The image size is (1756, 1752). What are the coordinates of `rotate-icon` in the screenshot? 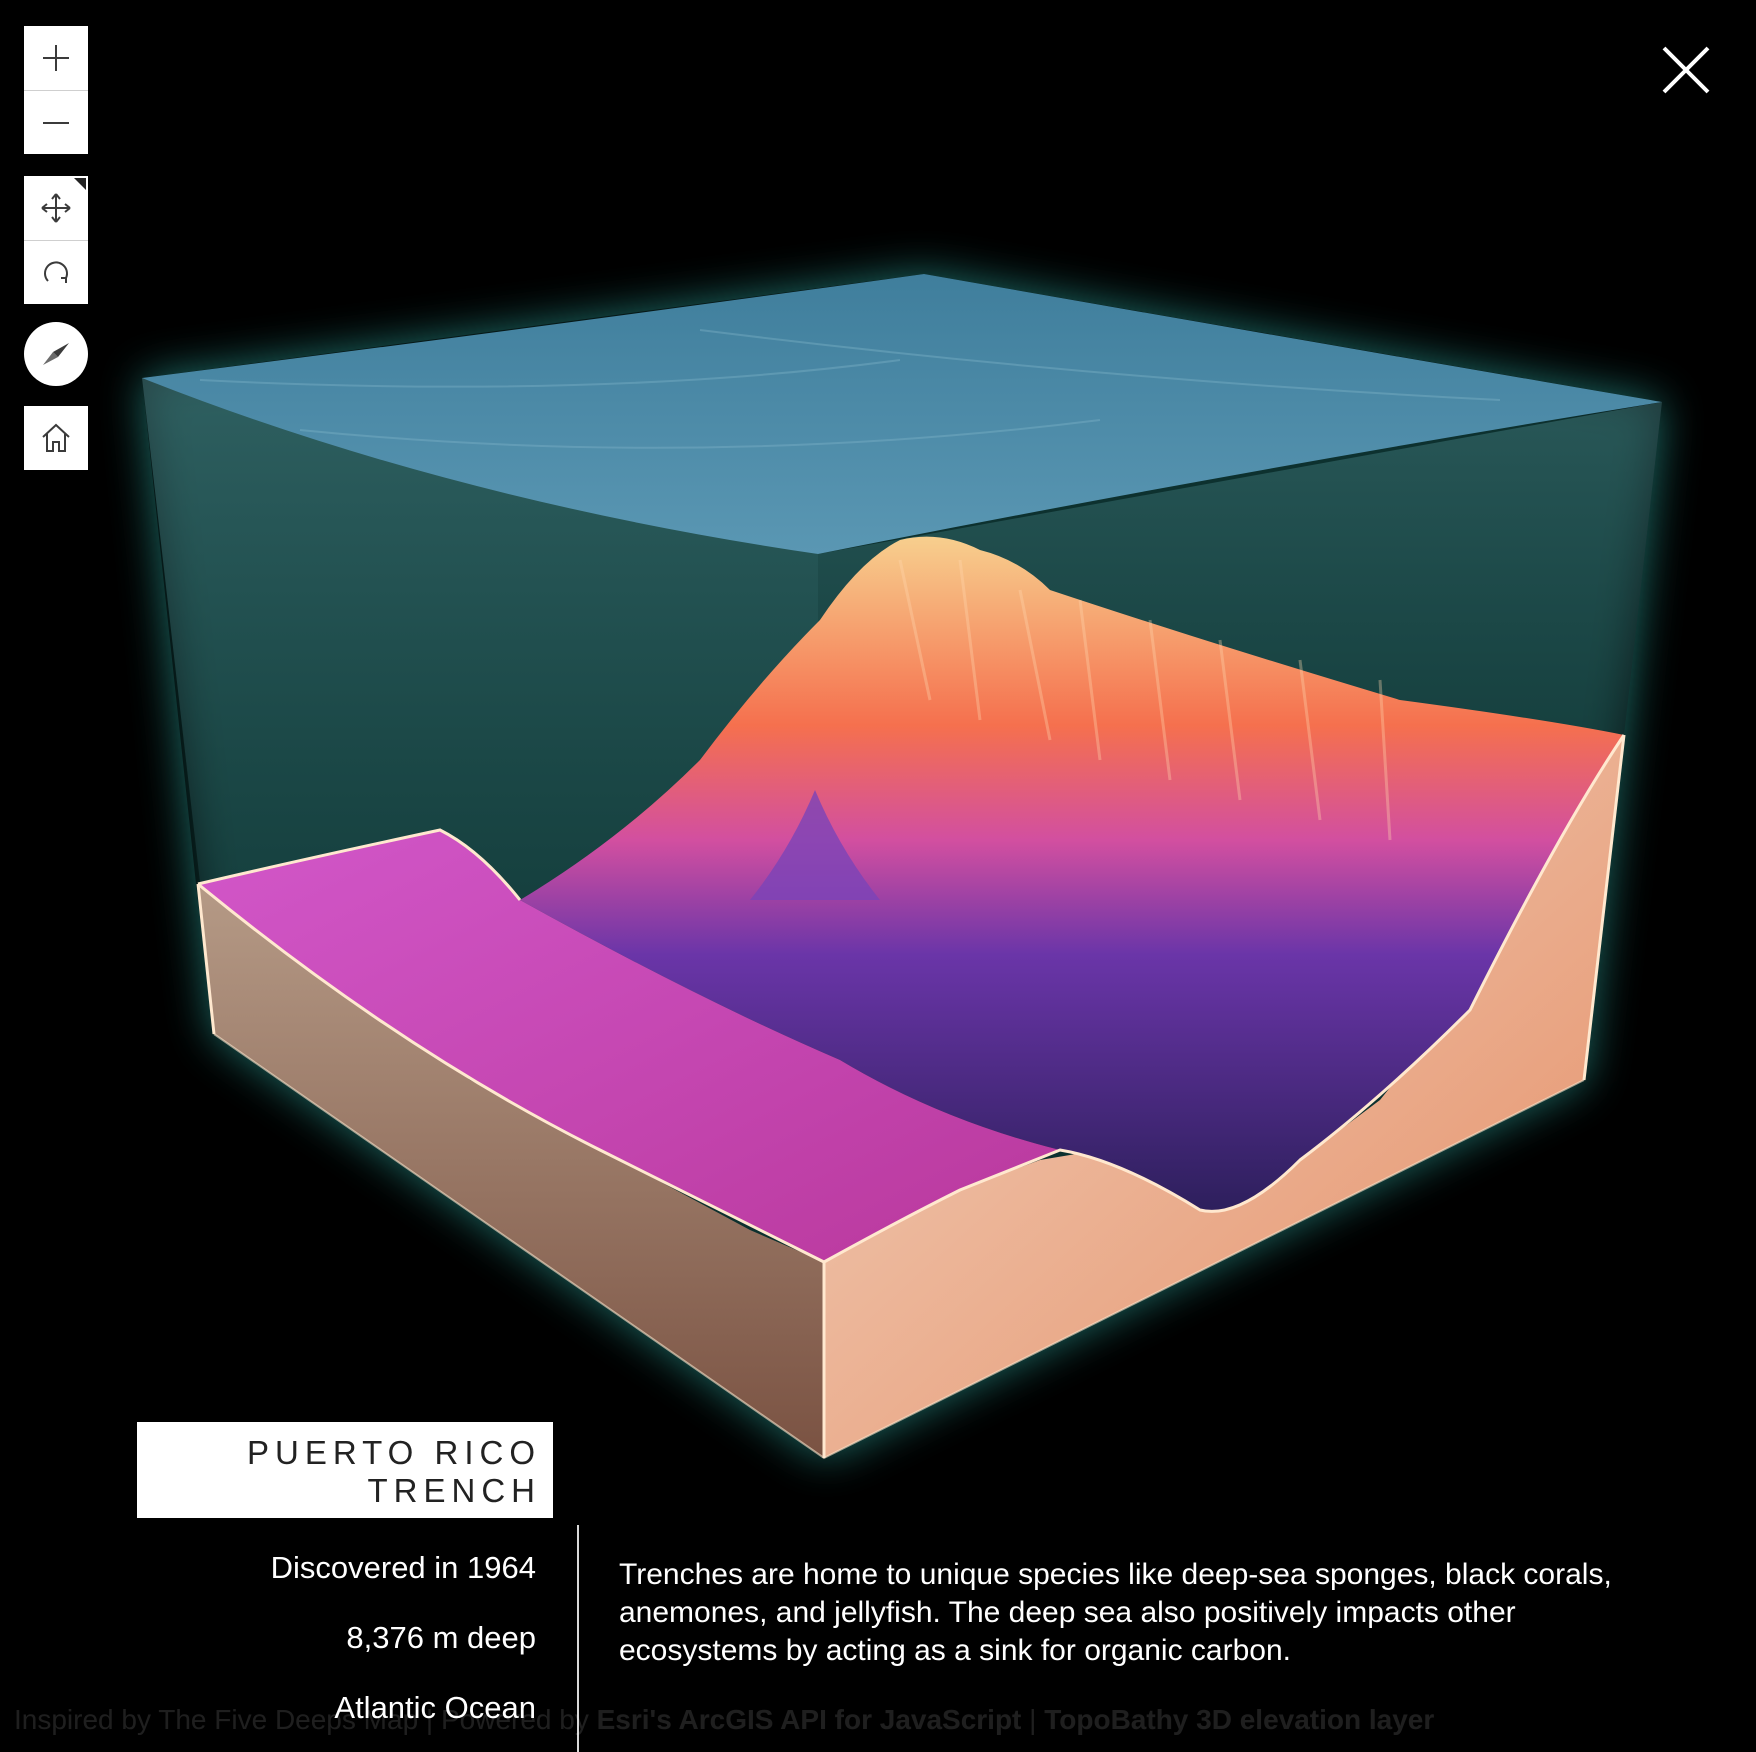 It's located at (56, 271).